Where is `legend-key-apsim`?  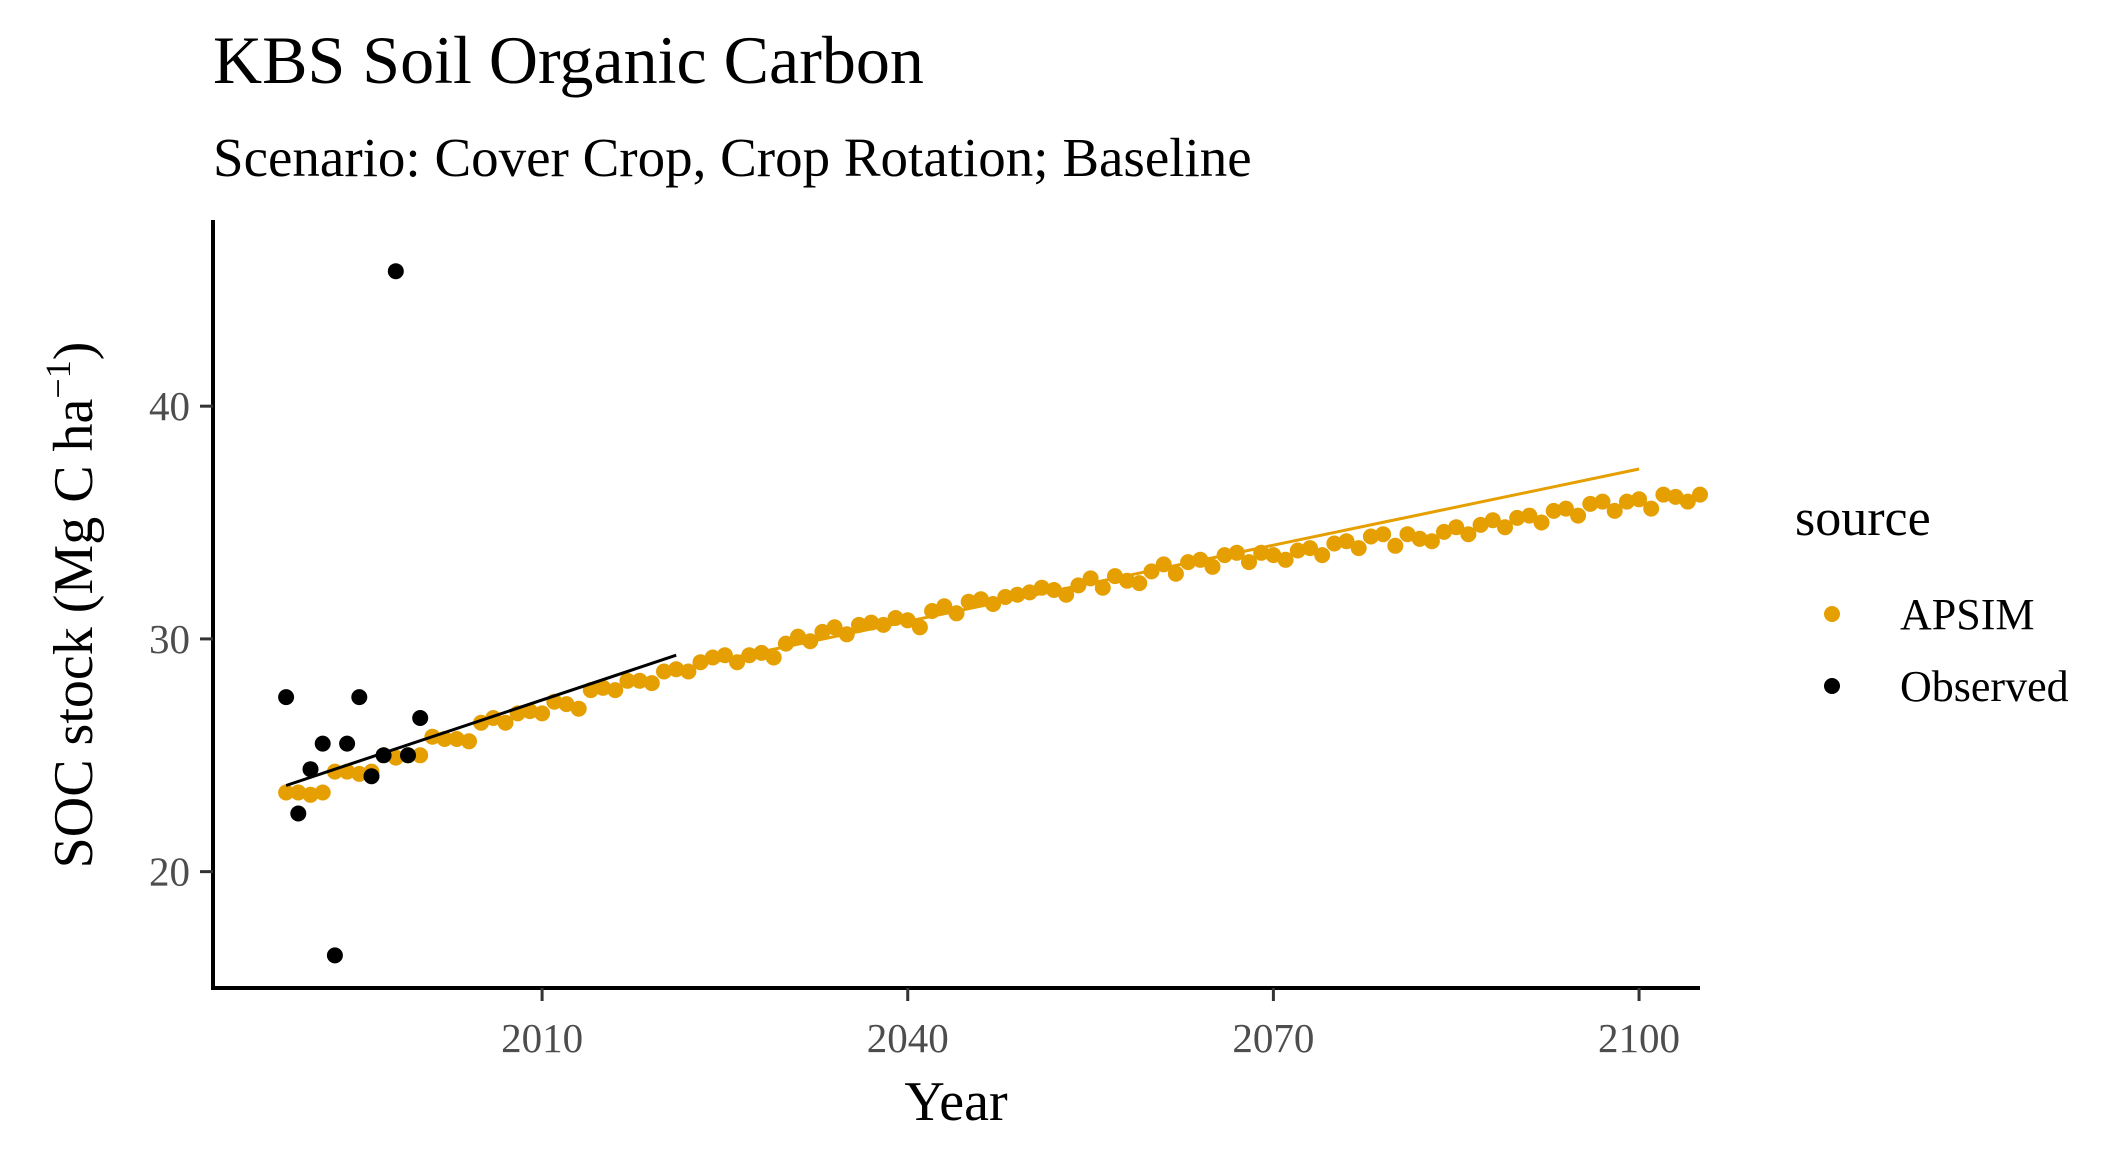
legend-key-apsim is located at coordinates (1832, 614).